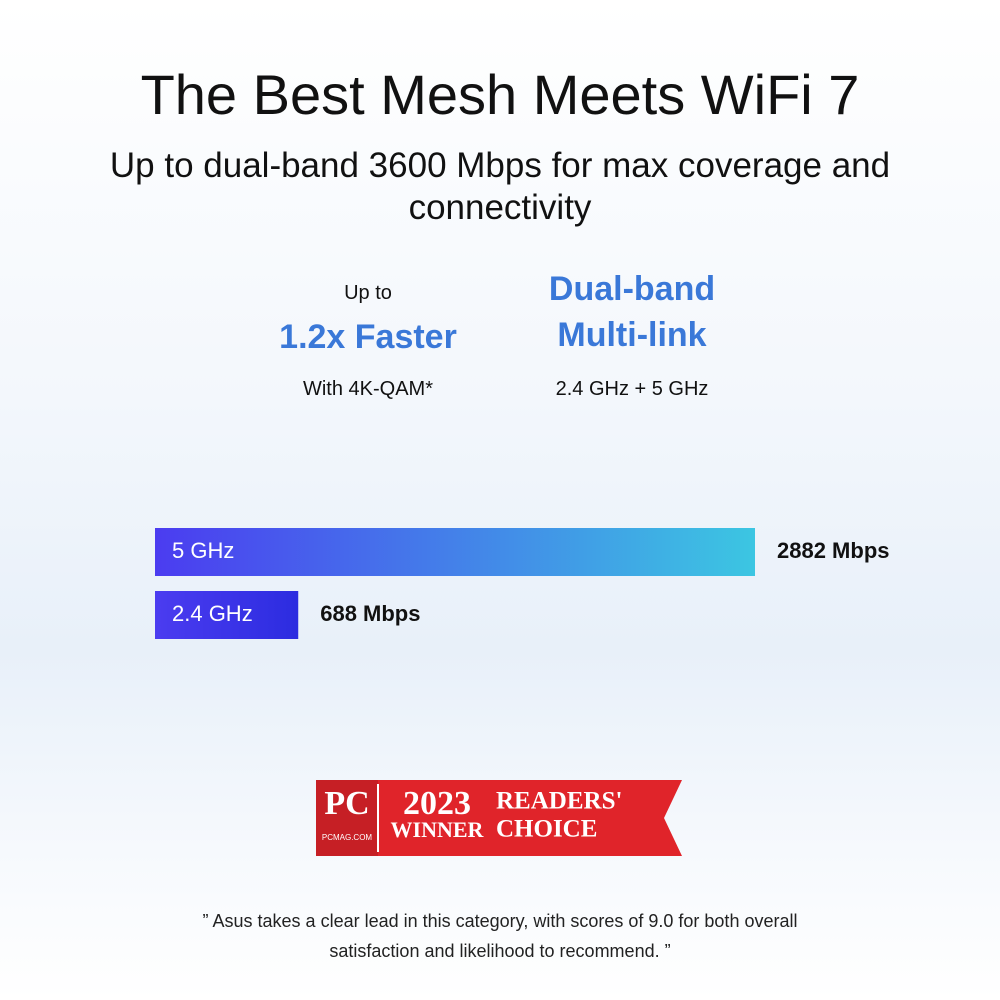 The height and width of the screenshot is (1000, 1000). Describe the element at coordinates (347, 837) in the screenshot. I see `badge-site: PCMAG.COM` at that location.